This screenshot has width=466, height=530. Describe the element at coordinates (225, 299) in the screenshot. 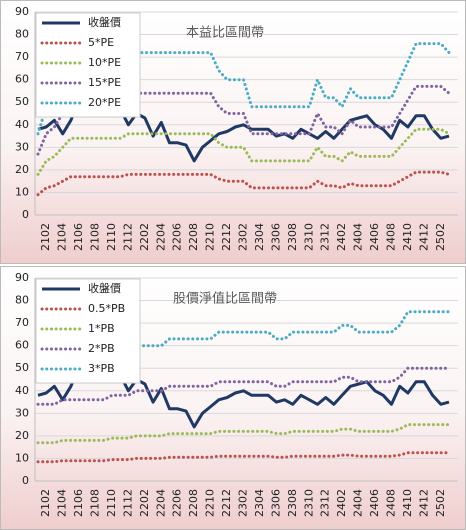

I see `chart-title: 股價淨值比區間帶` at that location.